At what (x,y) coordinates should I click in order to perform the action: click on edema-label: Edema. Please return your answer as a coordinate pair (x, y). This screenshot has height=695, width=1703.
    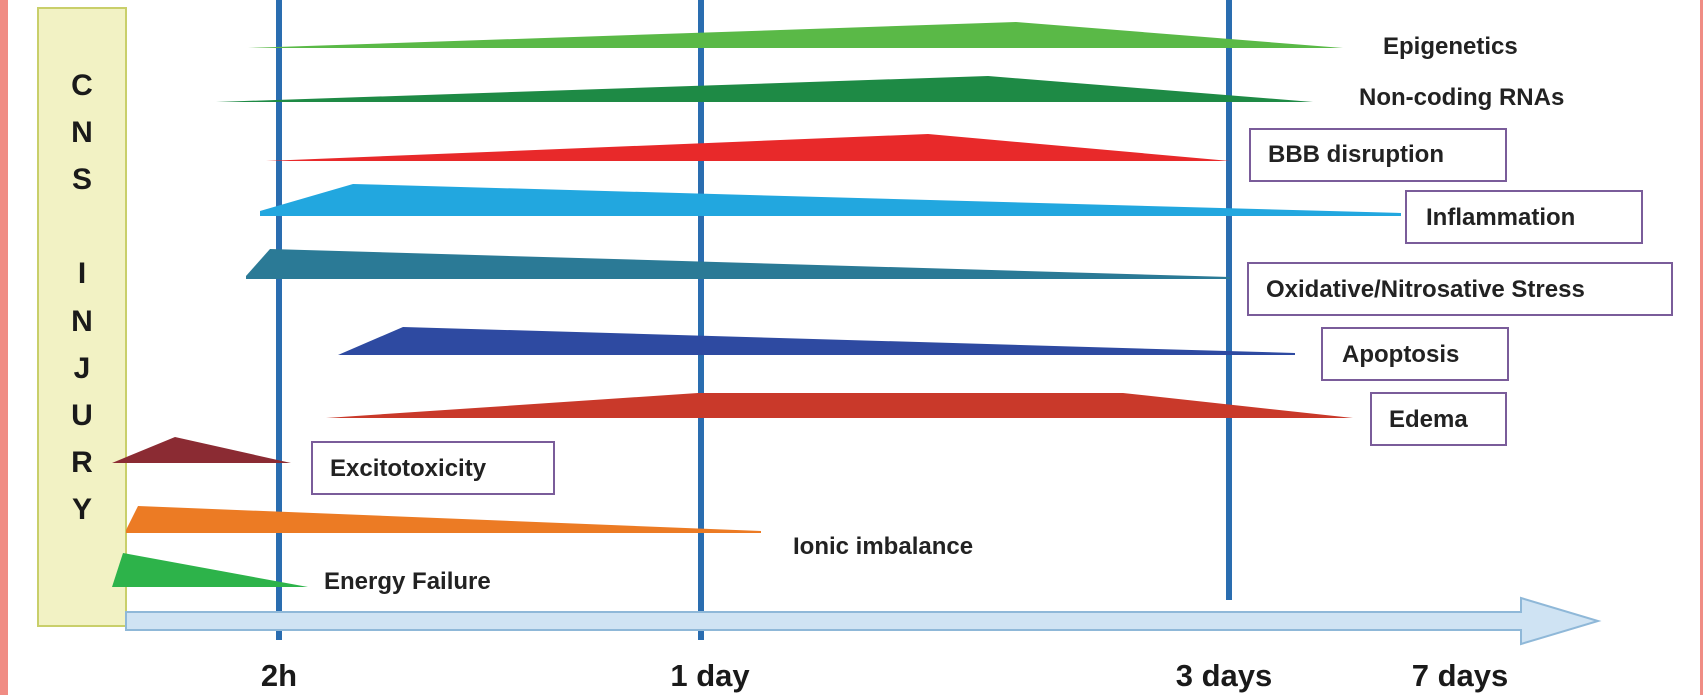
    Looking at the image, I should click on (1428, 419).